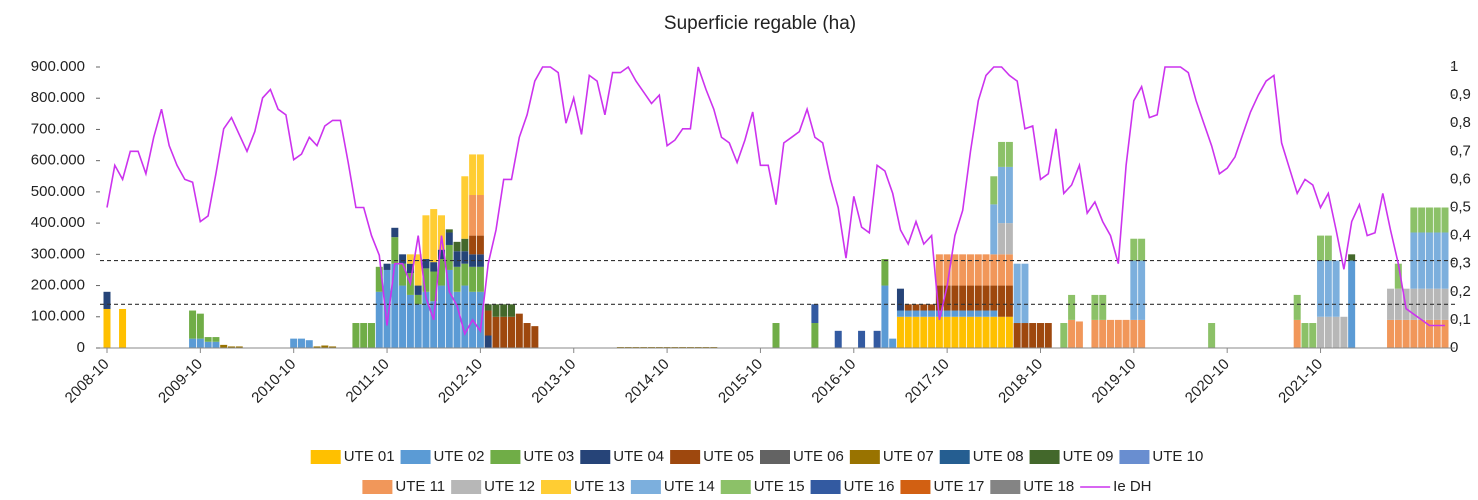  What do you see at coordinates (58, 191) in the screenshot?
I see `y-tick-label: 500.000` at bounding box center [58, 191].